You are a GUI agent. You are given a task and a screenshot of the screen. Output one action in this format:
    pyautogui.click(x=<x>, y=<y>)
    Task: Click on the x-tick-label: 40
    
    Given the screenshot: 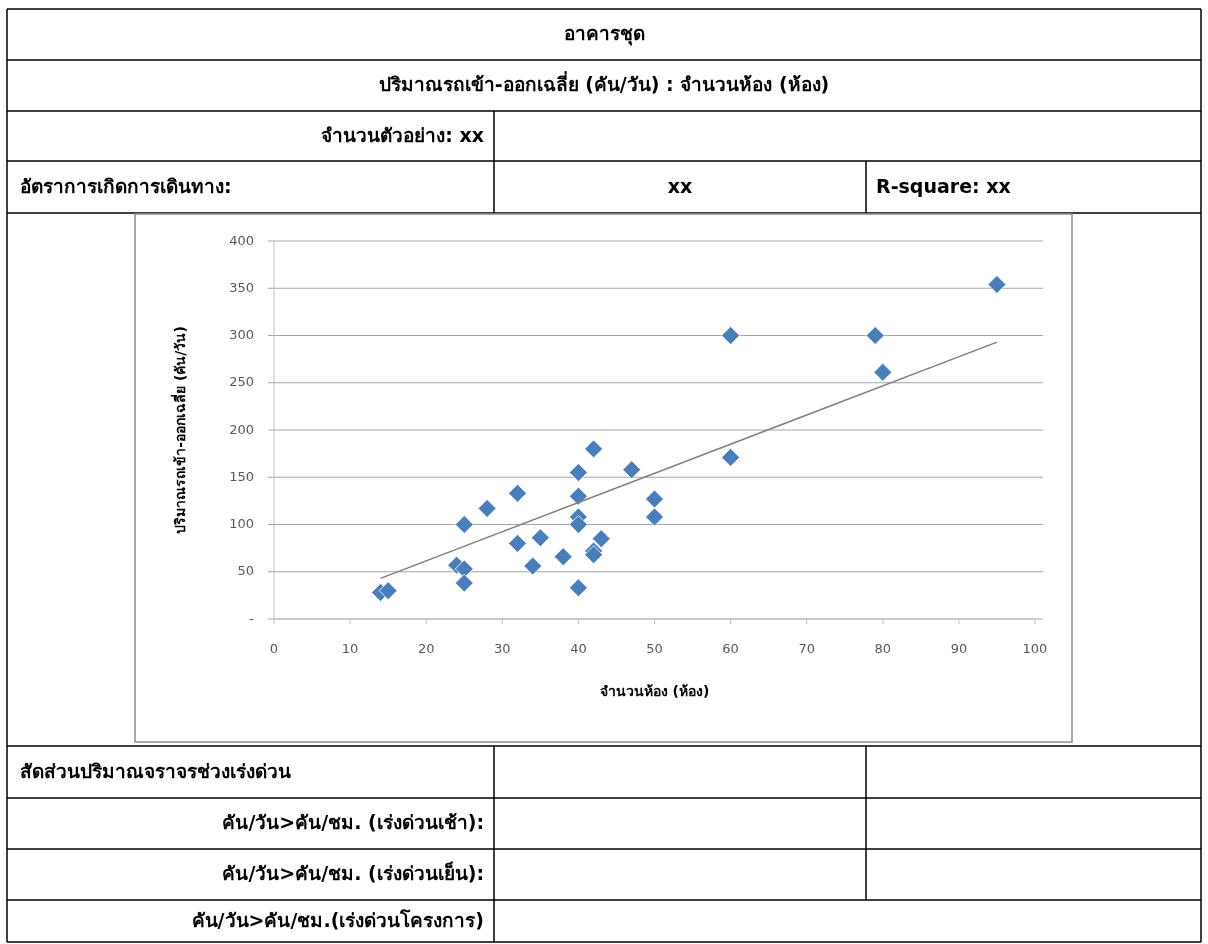 What is the action you would take?
    pyautogui.click(x=578, y=648)
    